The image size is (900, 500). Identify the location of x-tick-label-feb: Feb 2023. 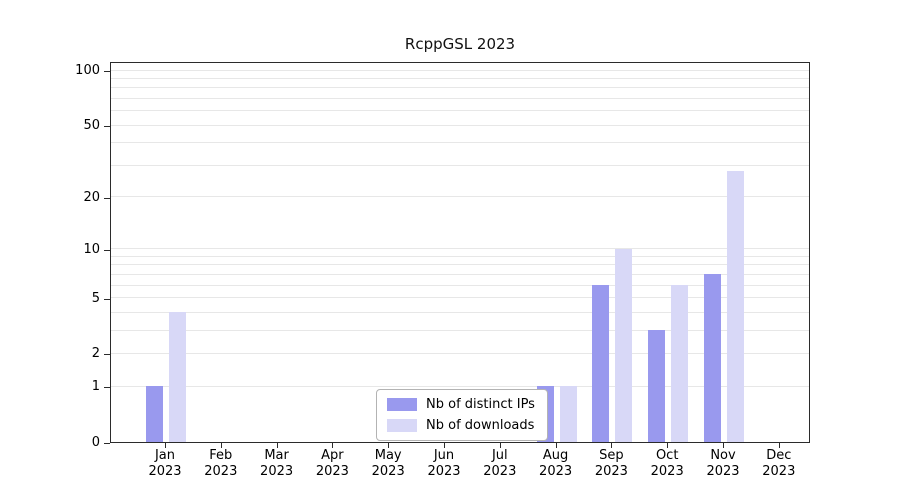
(221, 463).